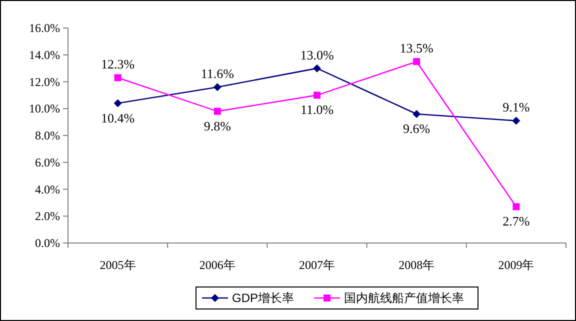 The image size is (576, 321). Describe the element at coordinates (44, 55) in the screenshot. I see `y-tick-label: 14.0%` at that location.